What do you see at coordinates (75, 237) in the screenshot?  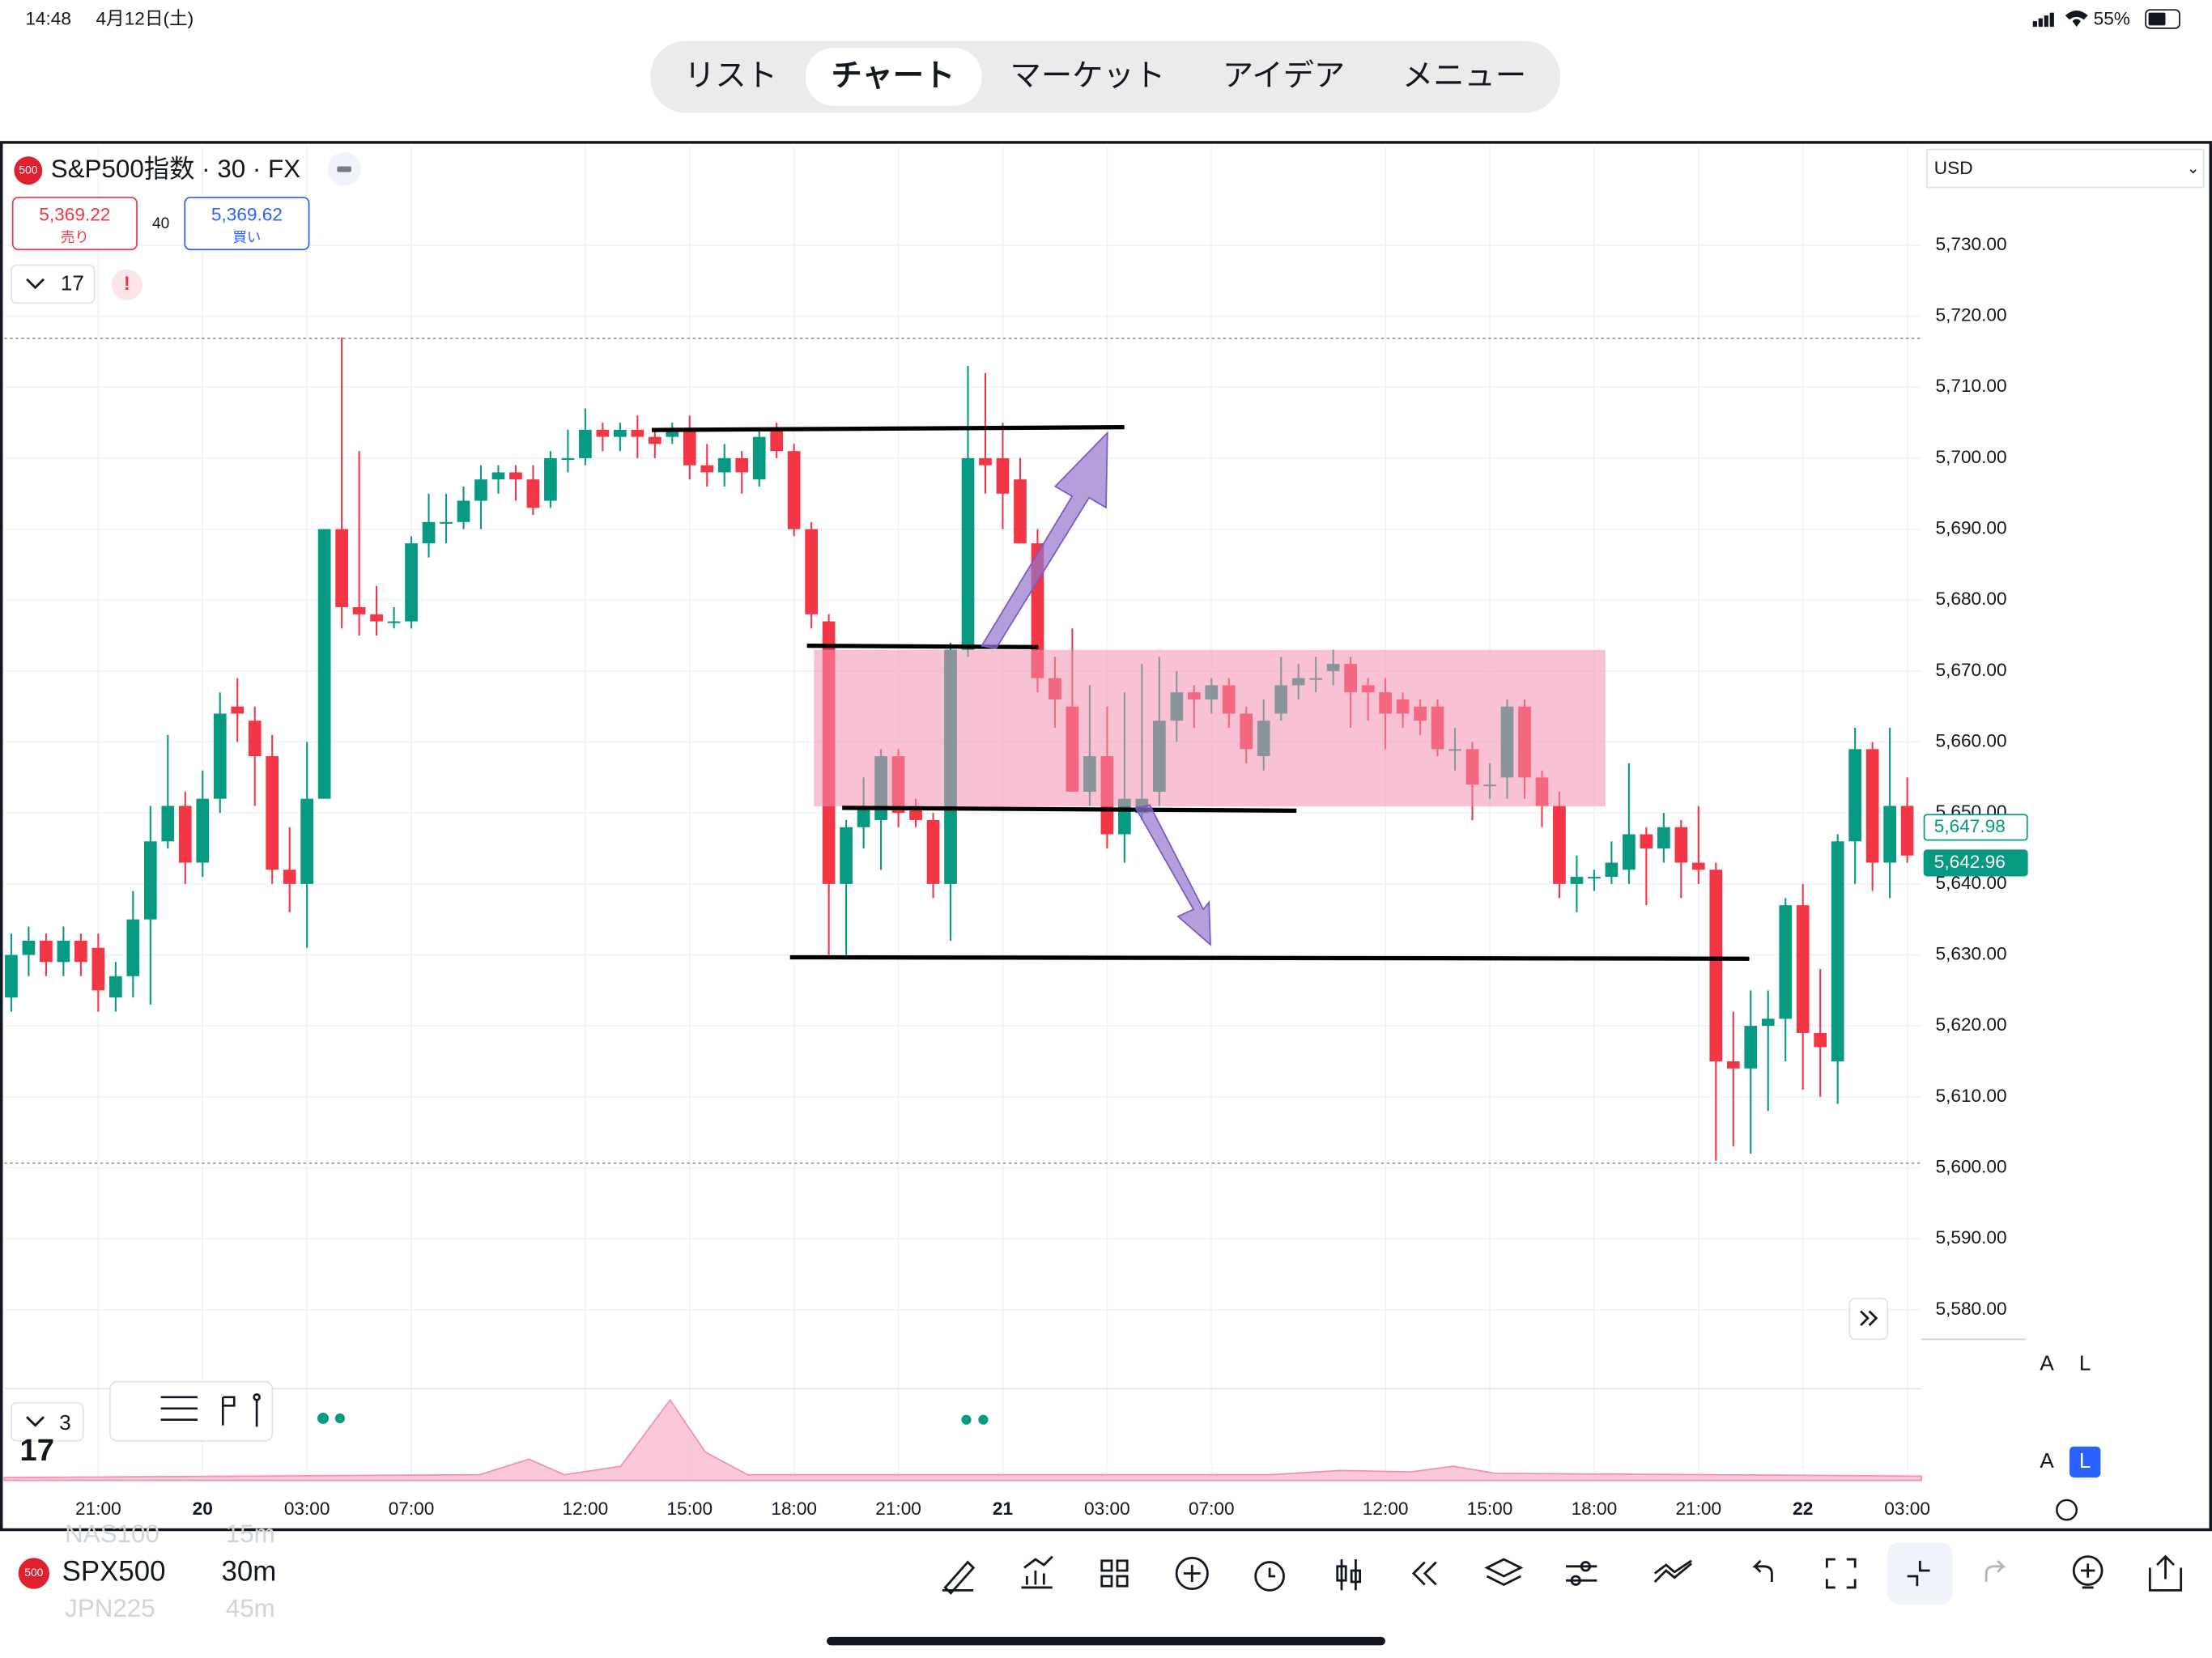 I see `sell-label: 売り` at bounding box center [75, 237].